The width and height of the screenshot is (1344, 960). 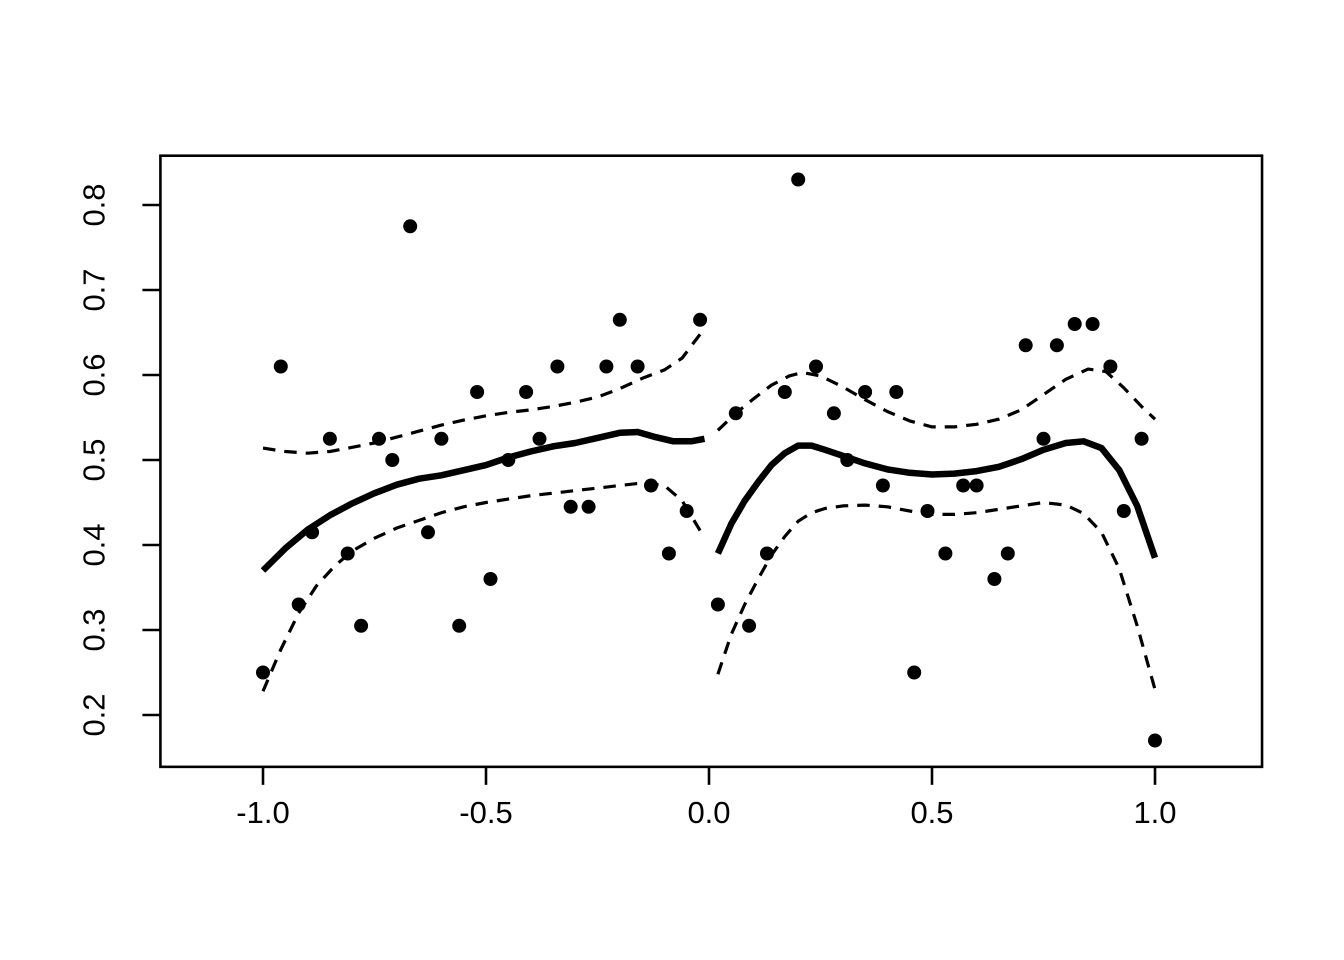 What do you see at coordinates (936, 498) in the screenshot?
I see `smooth-curve-smooth-right` at bounding box center [936, 498].